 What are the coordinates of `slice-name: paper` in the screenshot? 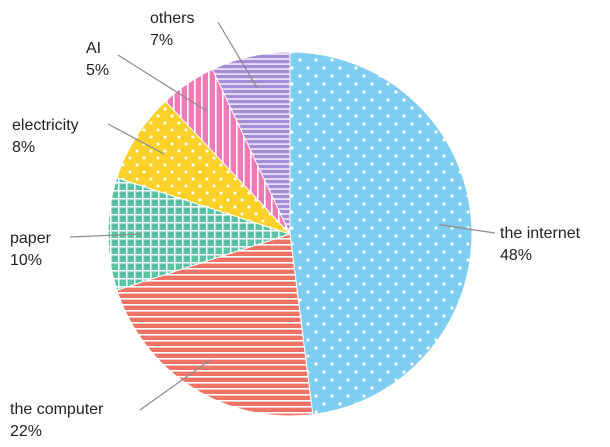 It's located at (31, 238).